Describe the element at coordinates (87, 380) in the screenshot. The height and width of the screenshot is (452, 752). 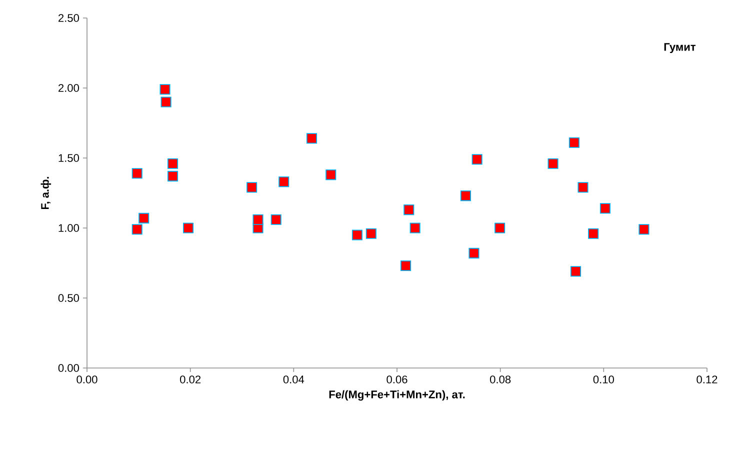
I see `x-tick-label: 0.00` at that location.